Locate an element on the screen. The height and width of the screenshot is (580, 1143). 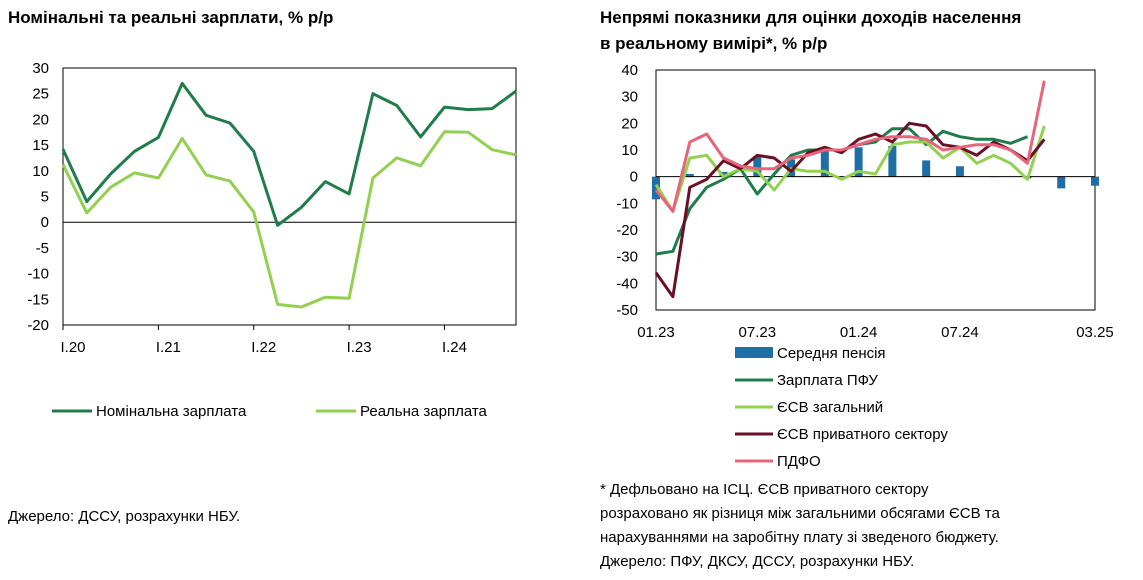
left-series-line-nominal is located at coordinates (289, 154).